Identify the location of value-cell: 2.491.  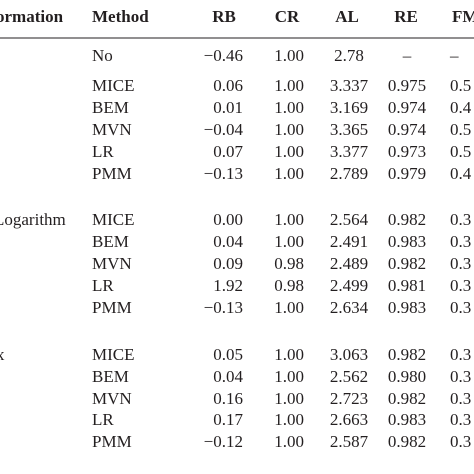
(349, 241).